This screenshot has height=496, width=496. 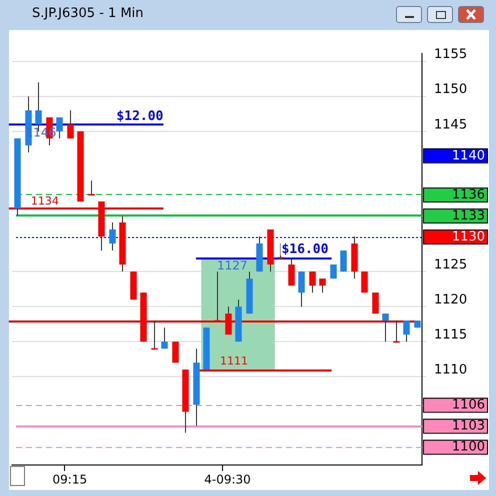 I want to click on y-tick-label: 1150, so click(x=451, y=90).